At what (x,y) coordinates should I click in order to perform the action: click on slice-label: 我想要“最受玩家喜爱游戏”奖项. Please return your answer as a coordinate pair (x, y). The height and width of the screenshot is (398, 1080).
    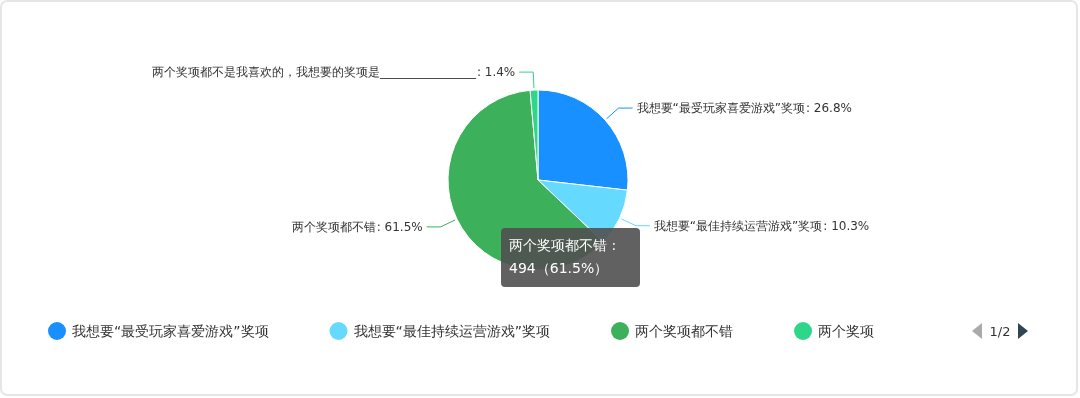
    Looking at the image, I should click on (720, 108).